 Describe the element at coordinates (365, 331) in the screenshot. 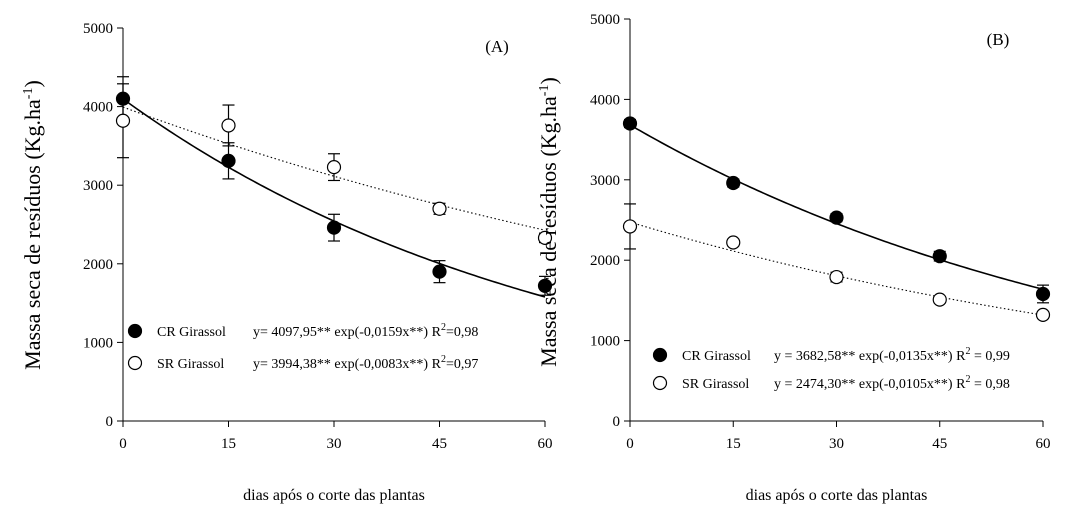

I see `legend-equation: y= 4097,95** exp(-0,0159x**) R2=0,98` at that location.